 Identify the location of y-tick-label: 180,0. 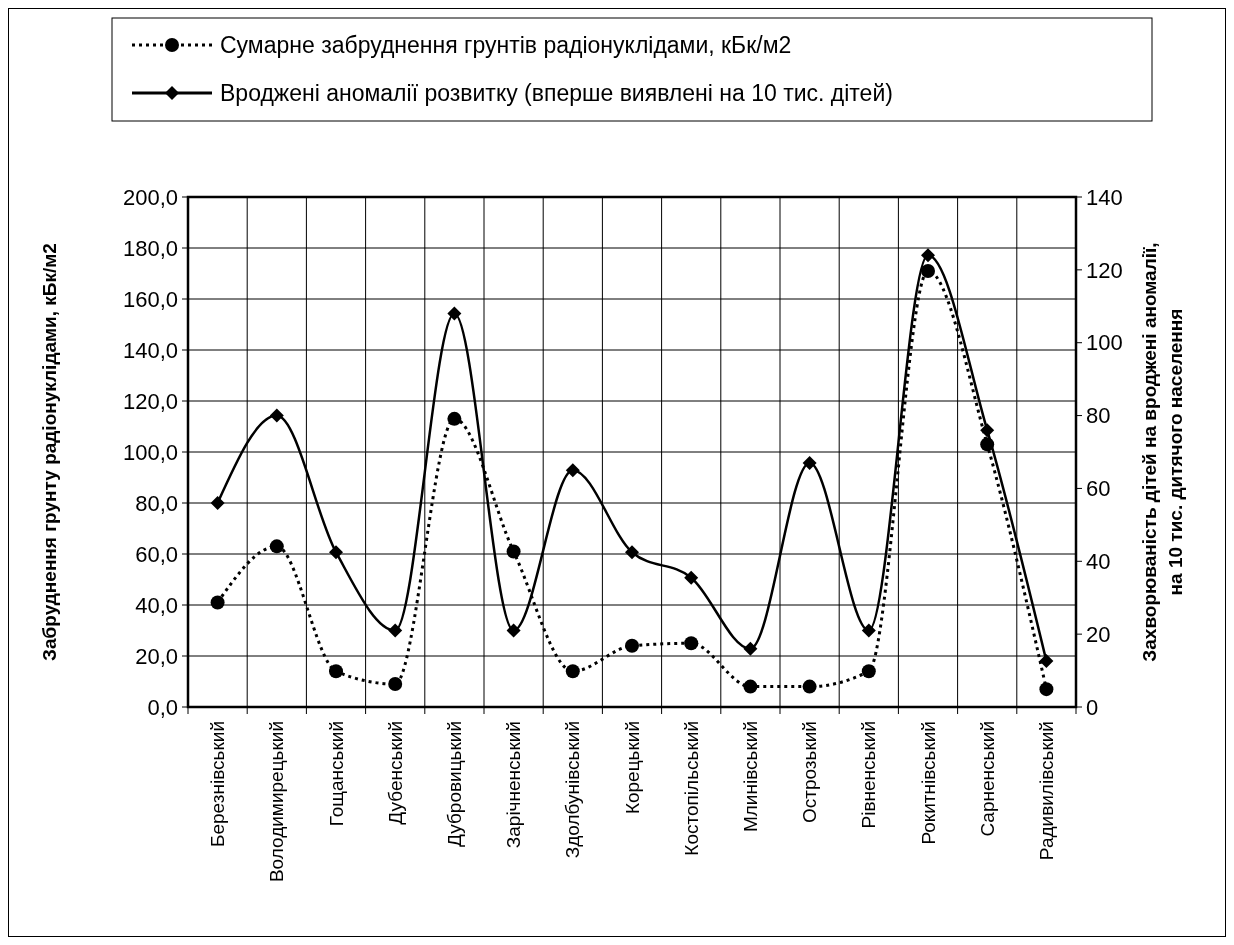
(150, 248).